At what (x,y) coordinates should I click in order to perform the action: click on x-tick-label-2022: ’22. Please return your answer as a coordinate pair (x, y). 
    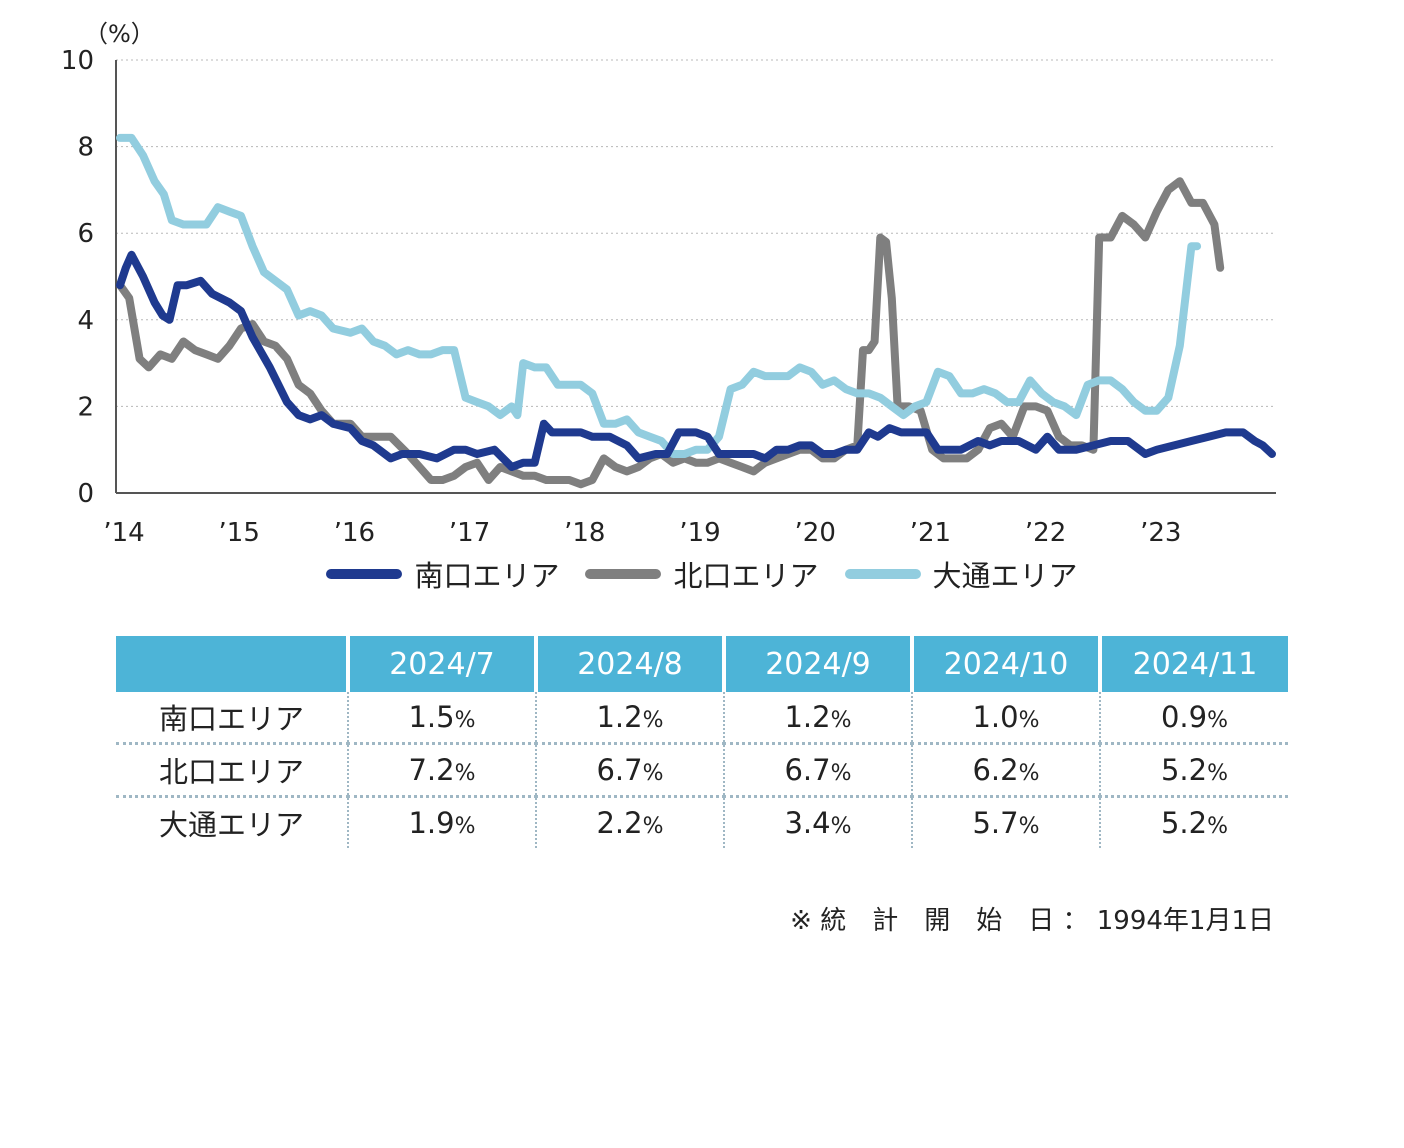
    Looking at the image, I should click on (1045, 533).